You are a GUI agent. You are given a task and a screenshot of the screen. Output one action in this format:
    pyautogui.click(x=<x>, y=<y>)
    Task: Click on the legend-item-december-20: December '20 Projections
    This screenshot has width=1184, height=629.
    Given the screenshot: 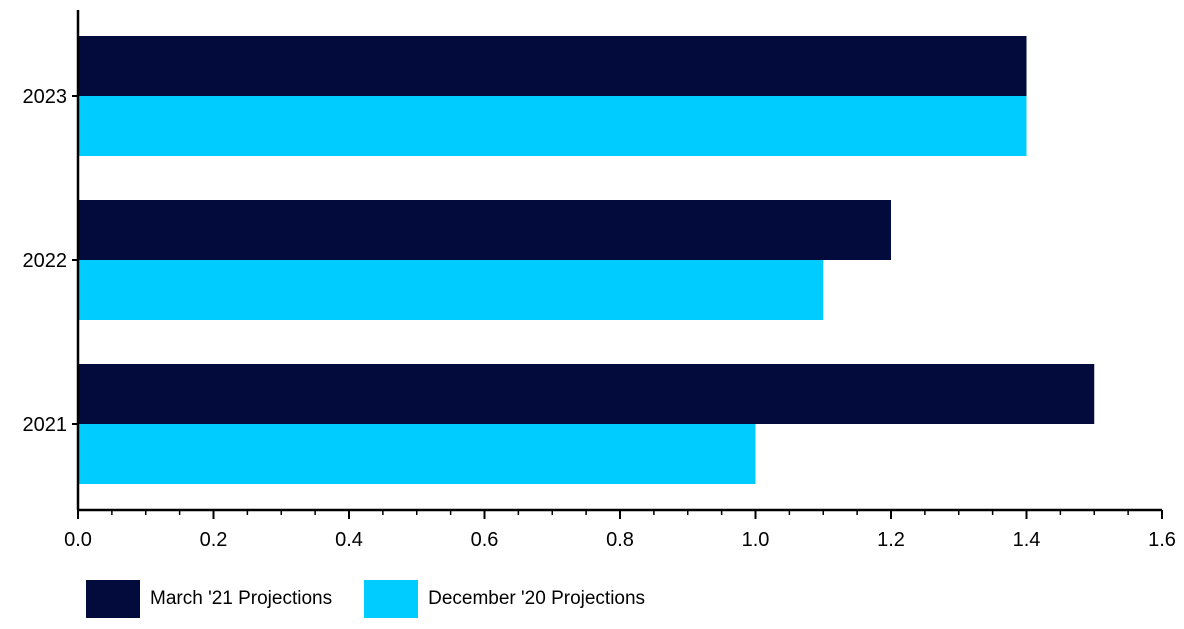 What is the action you would take?
    pyautogui.click(x=504, y=599)
    